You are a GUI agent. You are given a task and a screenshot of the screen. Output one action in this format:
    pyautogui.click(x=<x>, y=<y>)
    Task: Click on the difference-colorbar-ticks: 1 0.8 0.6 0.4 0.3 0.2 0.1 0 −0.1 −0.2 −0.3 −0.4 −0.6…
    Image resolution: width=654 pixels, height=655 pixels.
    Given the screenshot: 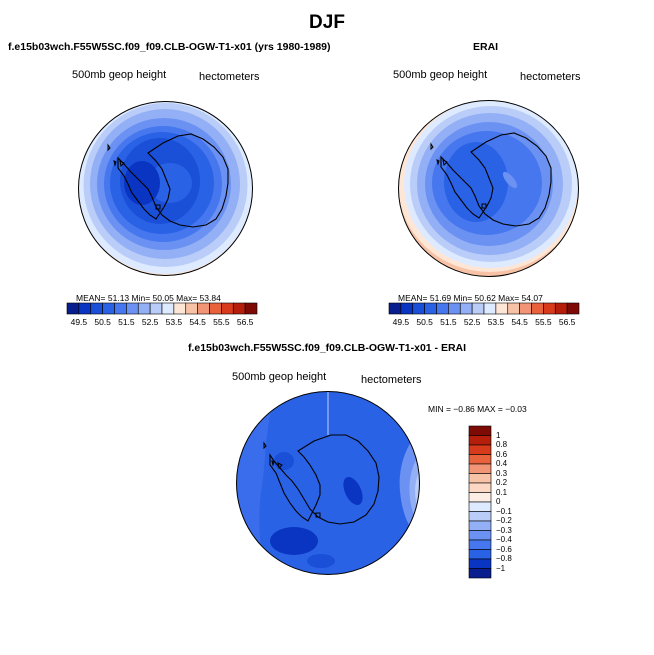 What is the action you would take?
    pyautogui.click(x=516, y=502)
    